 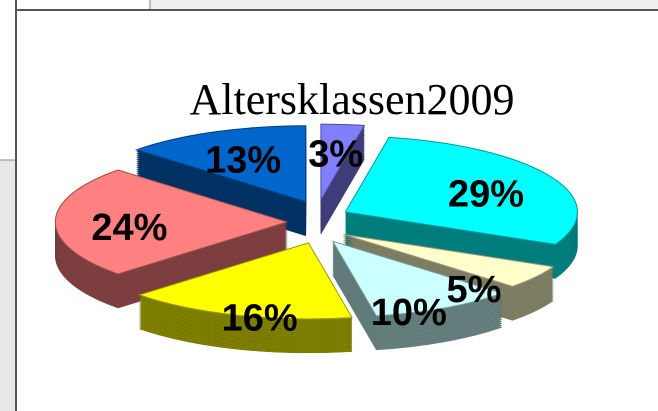 I want to click on top-strip, so click(x=404, y=4).